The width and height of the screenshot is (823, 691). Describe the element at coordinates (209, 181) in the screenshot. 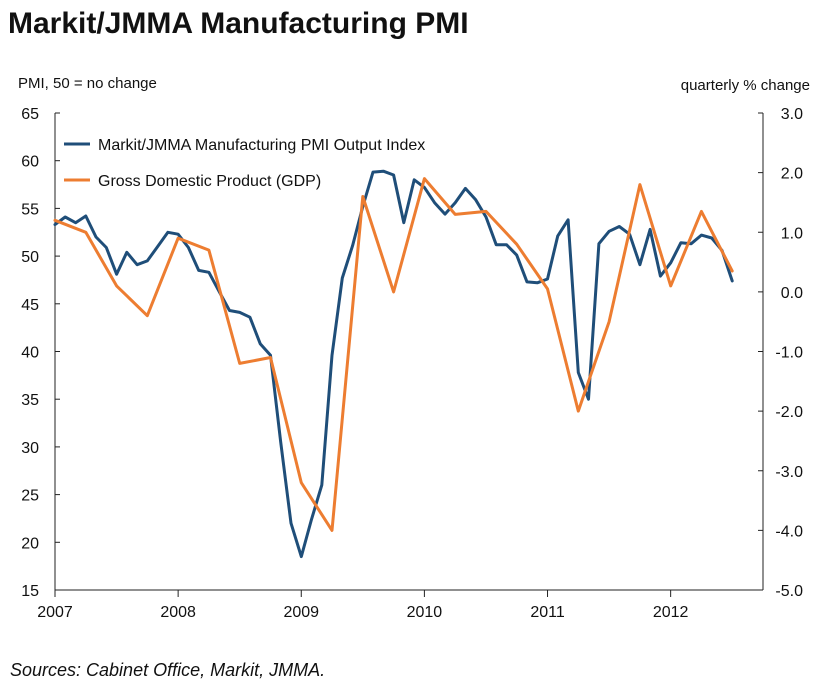

I see `legend-label-gdp: Gross Domestic Product (GDP)` at that location.